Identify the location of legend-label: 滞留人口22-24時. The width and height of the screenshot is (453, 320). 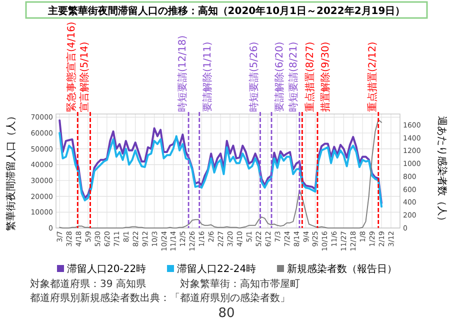
(216, 269).